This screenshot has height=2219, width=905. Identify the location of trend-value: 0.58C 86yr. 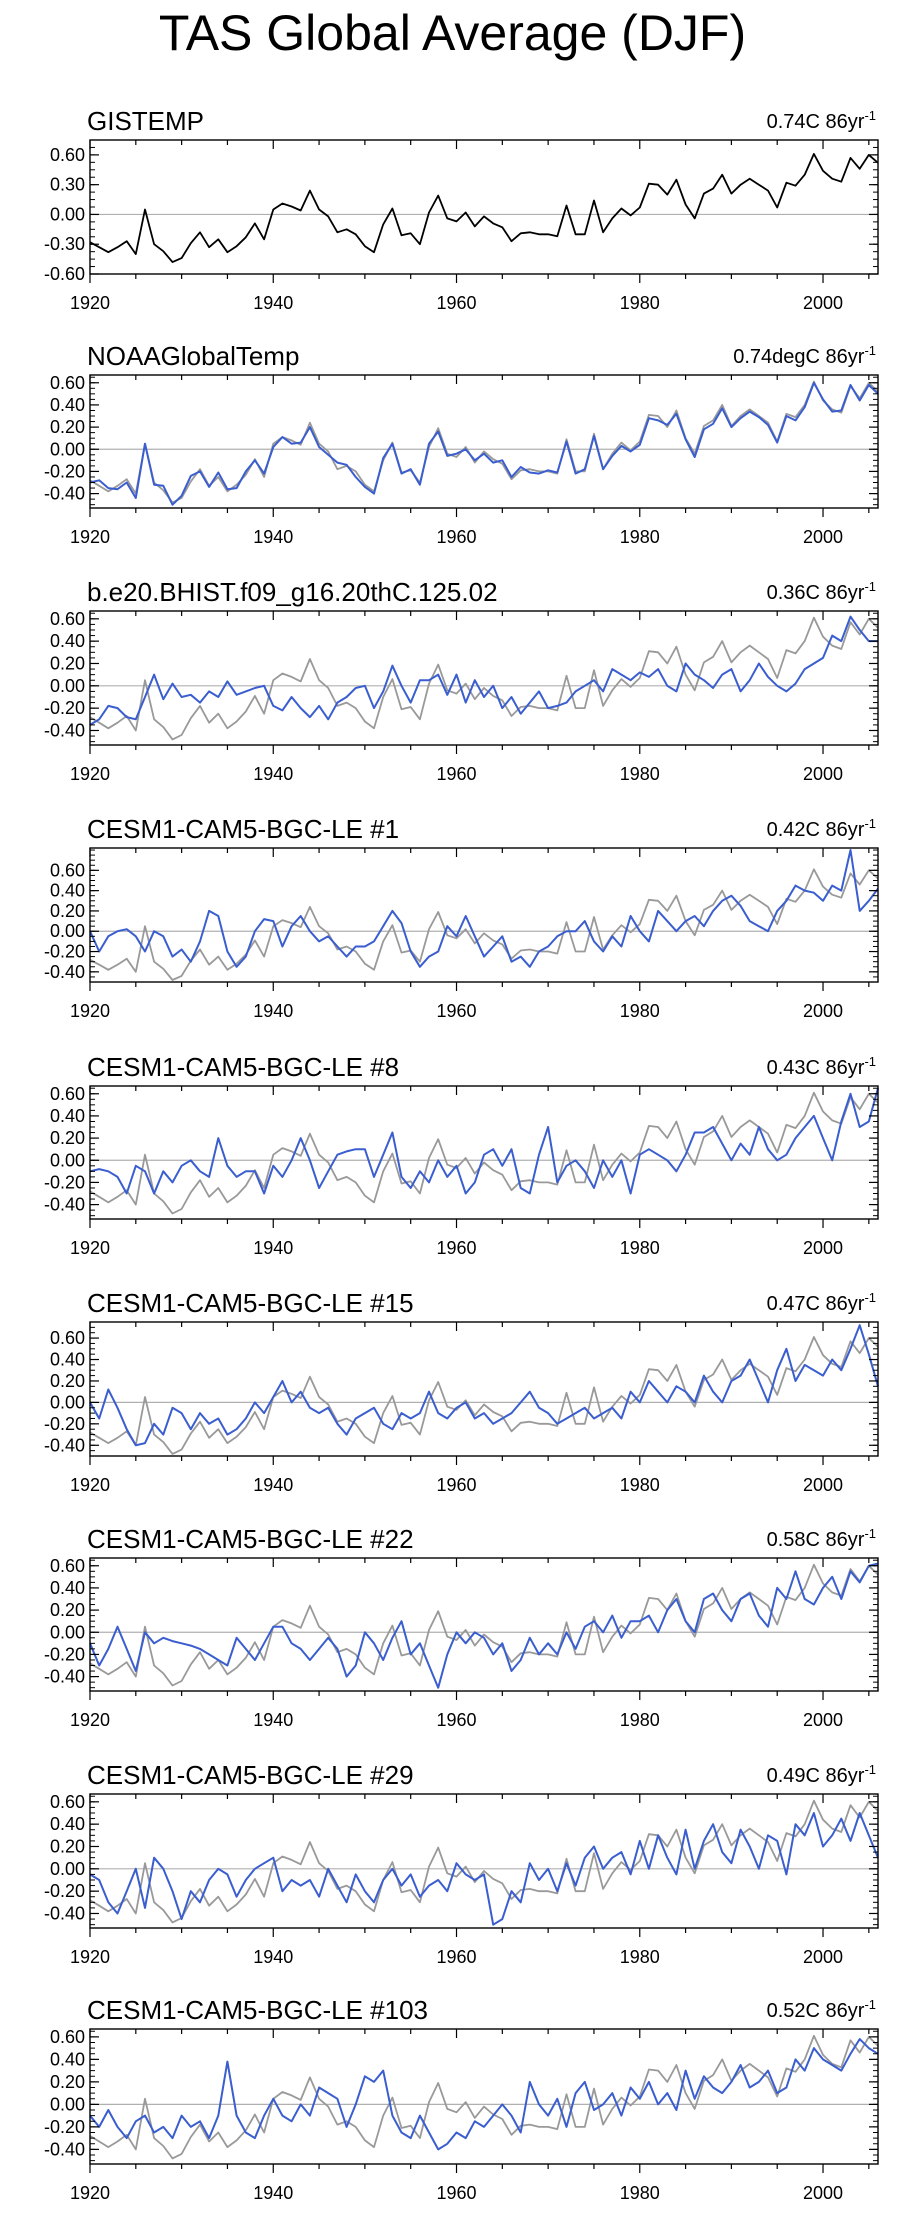
(816, 1540).